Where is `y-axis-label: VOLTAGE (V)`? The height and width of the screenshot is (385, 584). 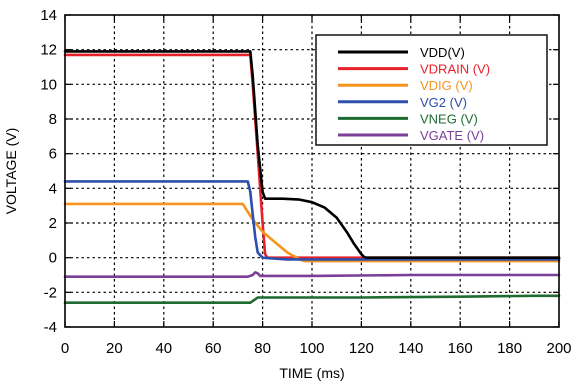
y-axis-label: VOLTAGE (V) is located at coordinates (11, 171).